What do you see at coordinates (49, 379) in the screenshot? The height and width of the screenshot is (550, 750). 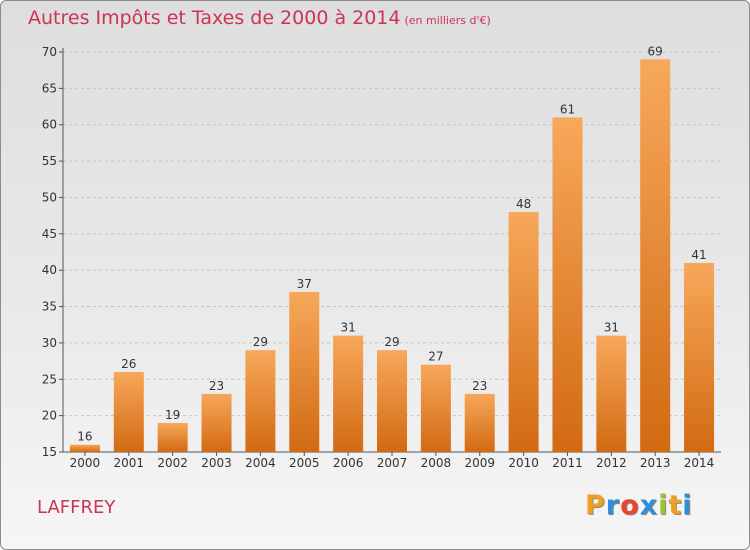 I see `y-tick-label: 25` at bounding box center [49, 379].